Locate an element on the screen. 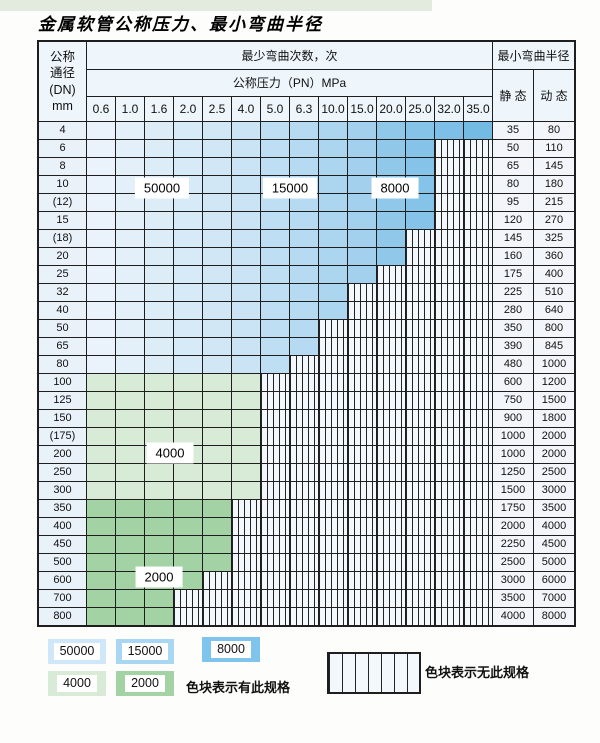  pressure-tick: 2.0 is located at coordinates (188, 109).